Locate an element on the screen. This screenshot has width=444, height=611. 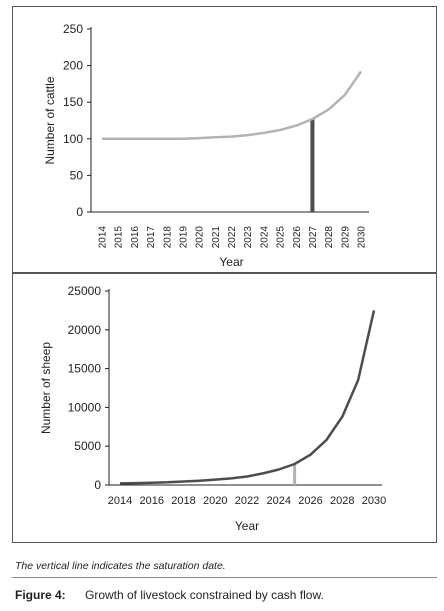
cattle-y-tick-label: 100 is located at coordinates (73, 139).